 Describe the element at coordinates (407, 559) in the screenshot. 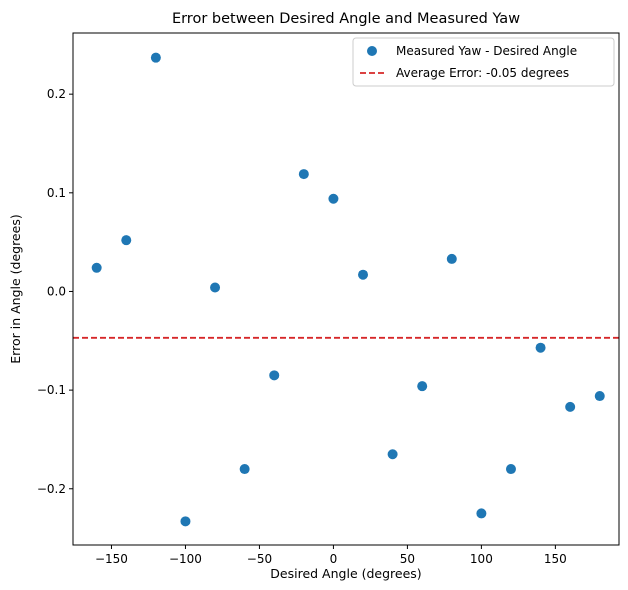

I see `x-tick-label: 50` at that location.